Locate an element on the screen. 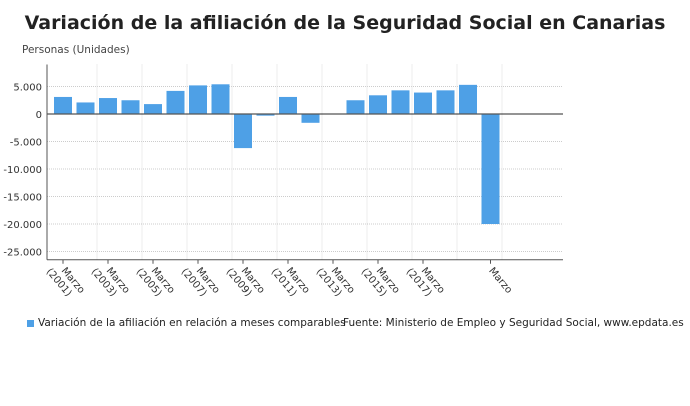 Image resolution: width=690 pixels, height=406 pixels. x-tick-label: Marzo(2005) is located at coordinates (155, 281).